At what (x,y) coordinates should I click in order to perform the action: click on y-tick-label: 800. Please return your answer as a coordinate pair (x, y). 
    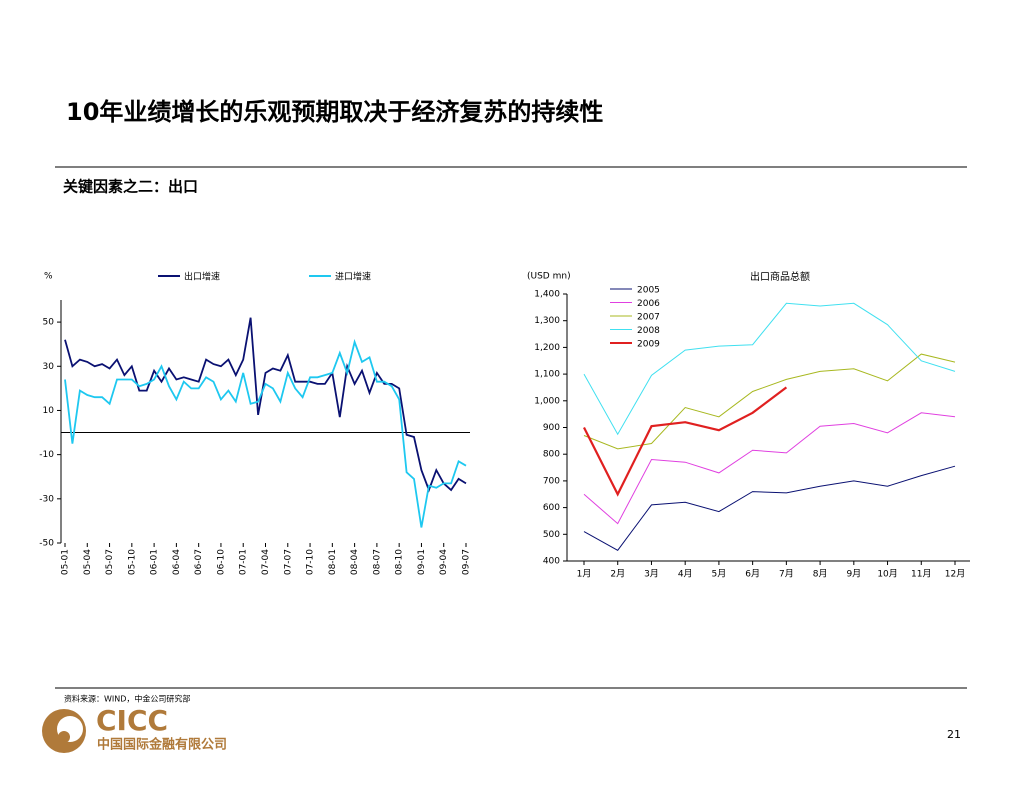
    Looking at the image, I should click on (551, 455).